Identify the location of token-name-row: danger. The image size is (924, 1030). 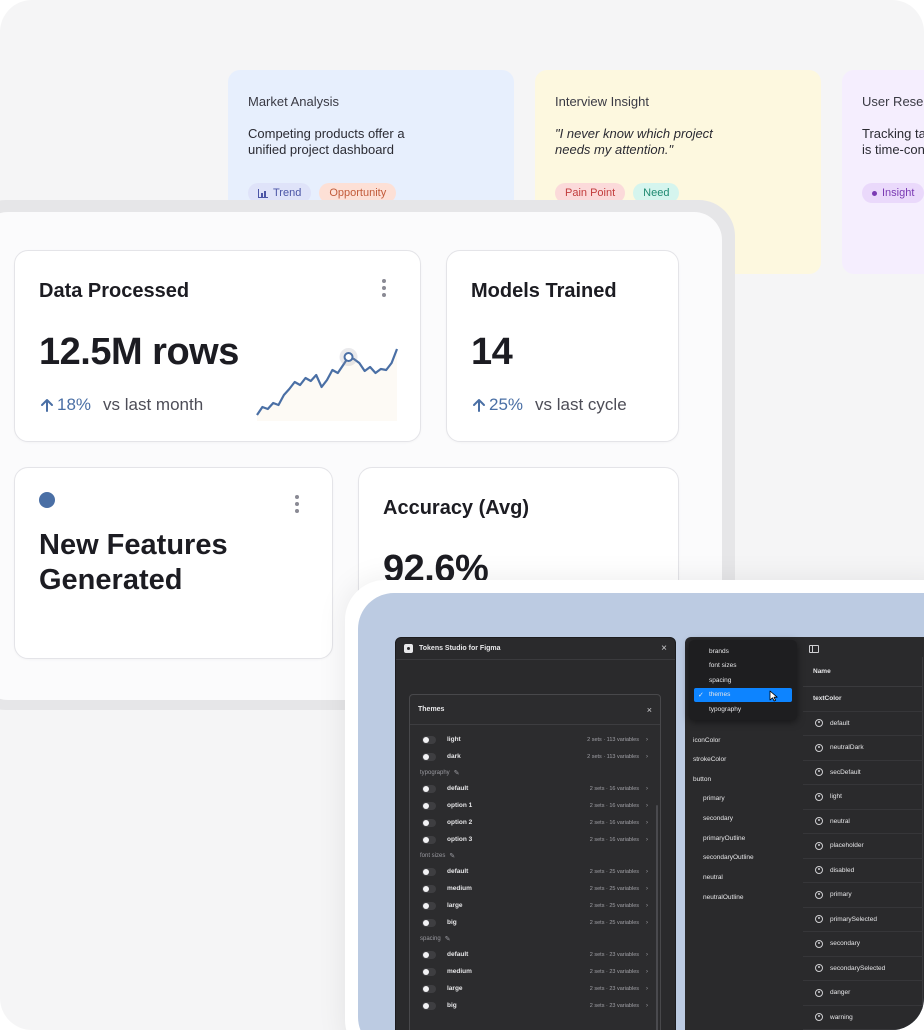
(863, 993).